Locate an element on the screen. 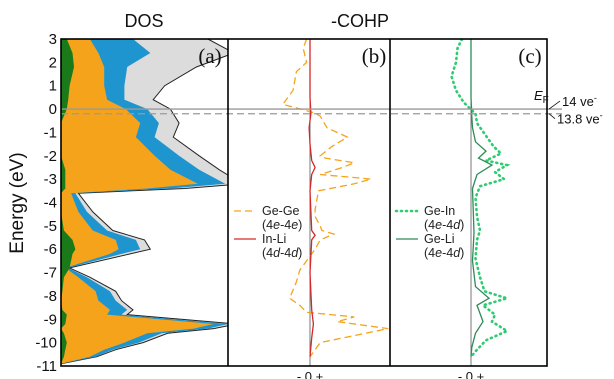 This screenshot has width=614, height=379. y-tick-label: -10 is located at coordinates (46, 343).